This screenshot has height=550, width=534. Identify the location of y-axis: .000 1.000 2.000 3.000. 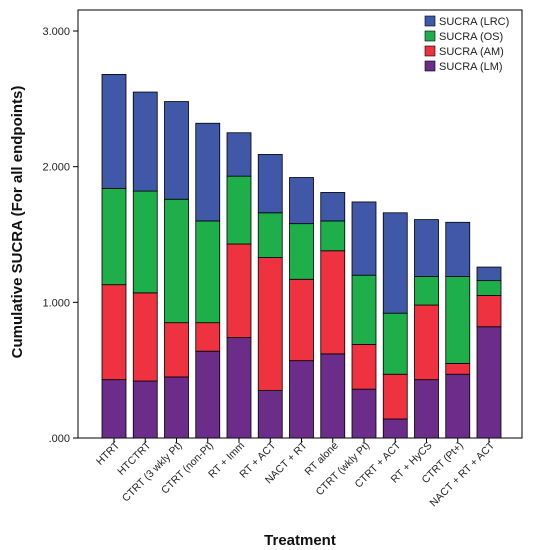
(60, 235).